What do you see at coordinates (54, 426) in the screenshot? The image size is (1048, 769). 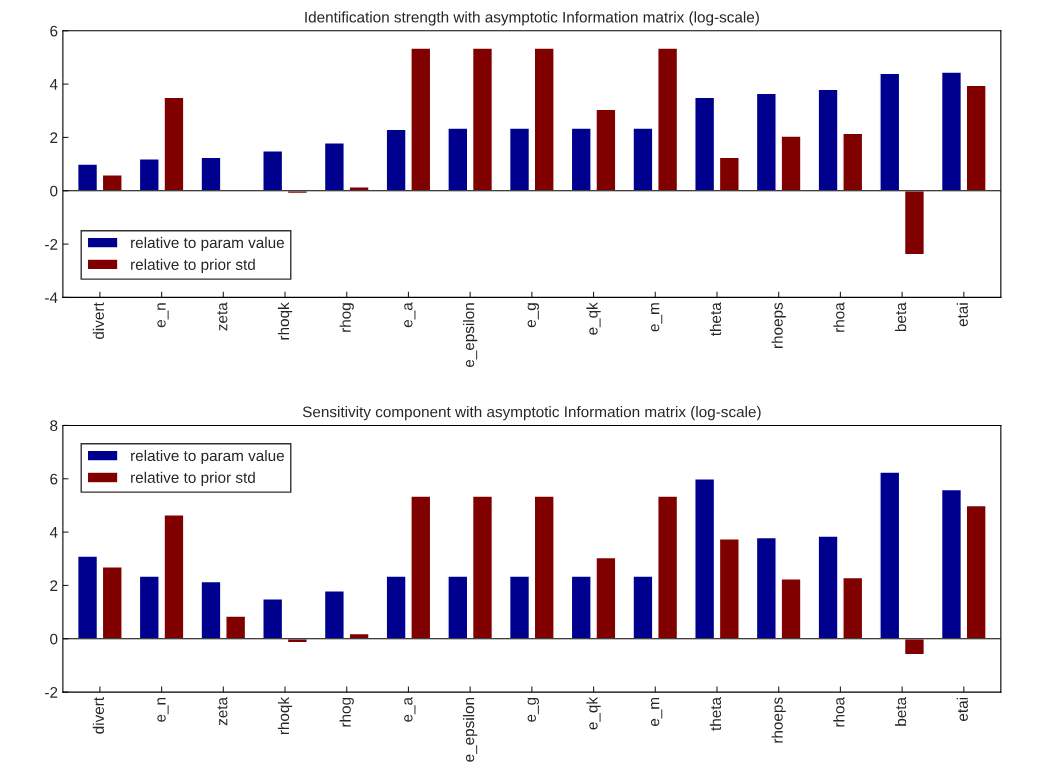 I see `y-tick-label: 8` at bounding box center [54, 426].